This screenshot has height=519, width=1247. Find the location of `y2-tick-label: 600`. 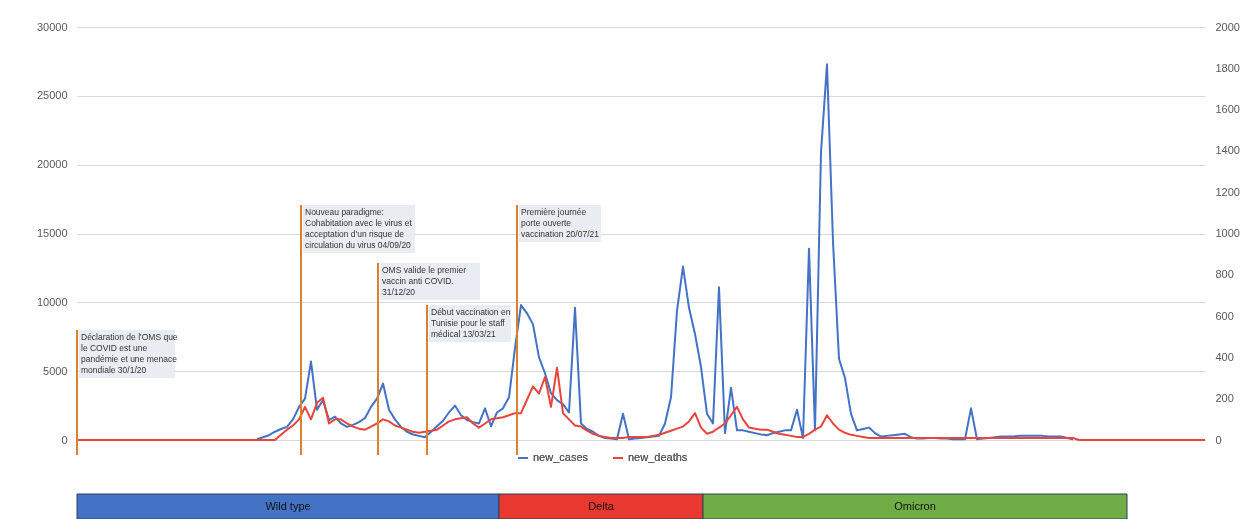

y2-tick-label: 600 is located at coordinates (1224, 315).